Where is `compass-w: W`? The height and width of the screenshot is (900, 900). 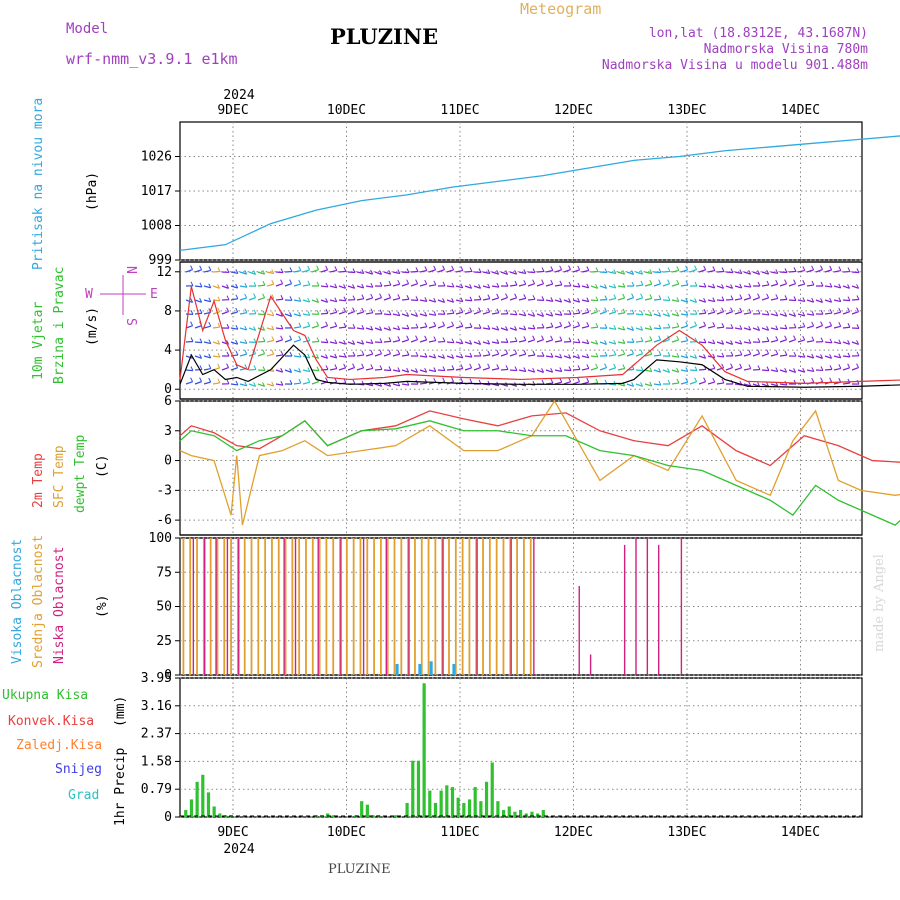 compass-w: W is located at coordinates (89, 294).